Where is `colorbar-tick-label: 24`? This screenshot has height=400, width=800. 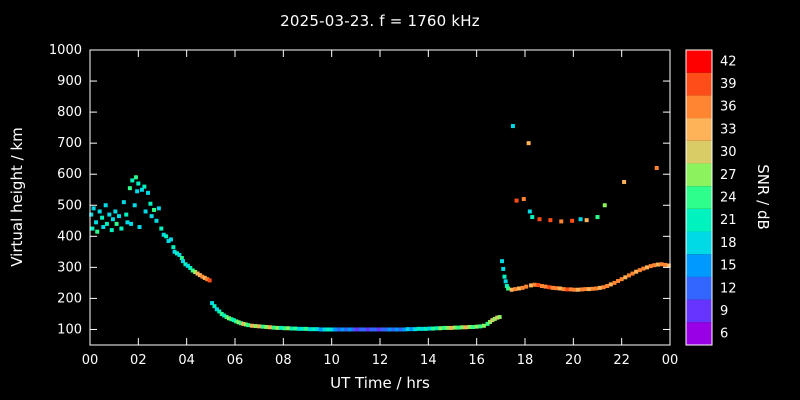
colorbar-tick-label: 24 is located at coordinates (728, 198).